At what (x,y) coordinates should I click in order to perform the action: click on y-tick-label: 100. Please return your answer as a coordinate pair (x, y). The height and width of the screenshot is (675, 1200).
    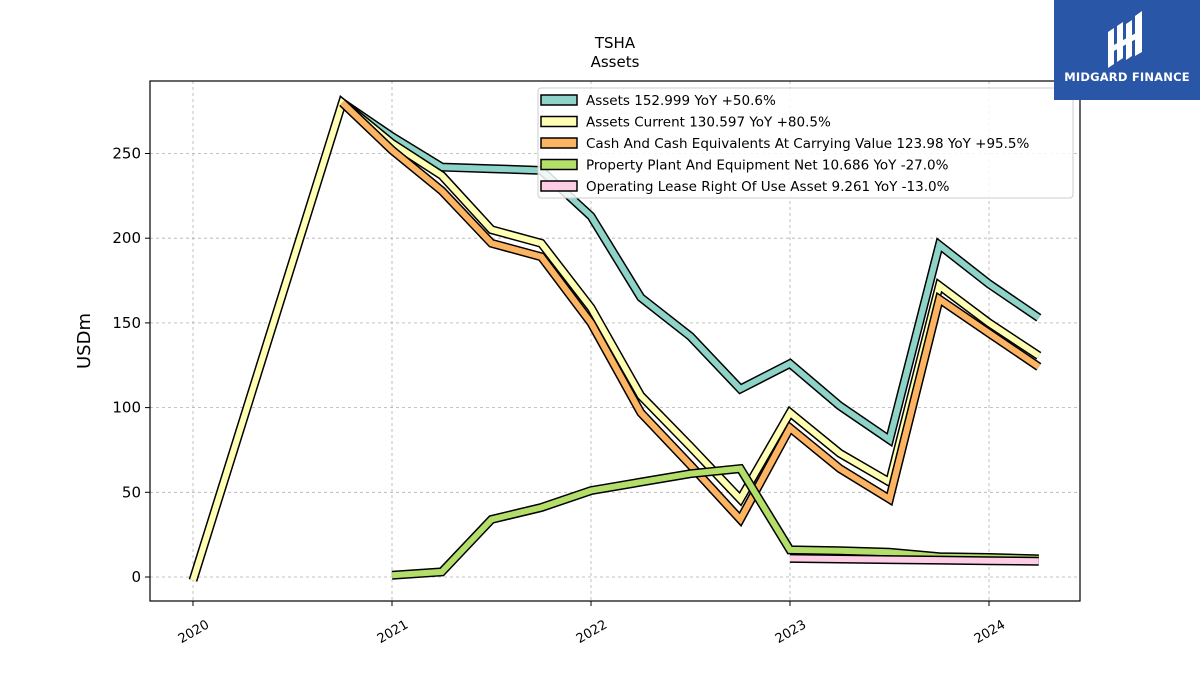
    Looking at the image, I should click on (126, 408).